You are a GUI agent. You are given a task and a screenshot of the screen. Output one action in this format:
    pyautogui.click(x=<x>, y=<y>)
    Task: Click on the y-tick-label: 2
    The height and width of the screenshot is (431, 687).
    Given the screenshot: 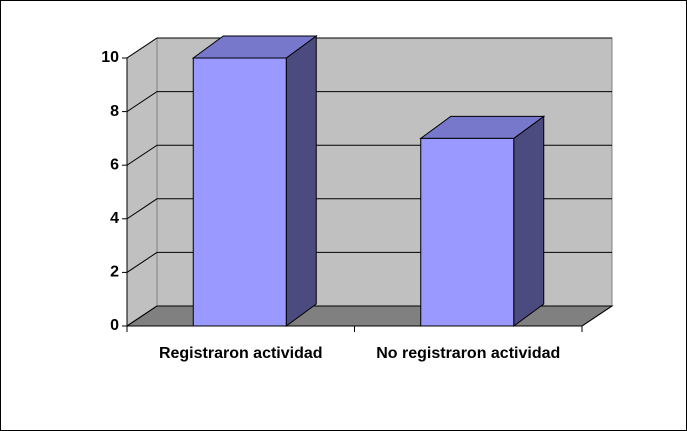 What is the action you would take?
    pyautogui.click(x=114, y=272)
    